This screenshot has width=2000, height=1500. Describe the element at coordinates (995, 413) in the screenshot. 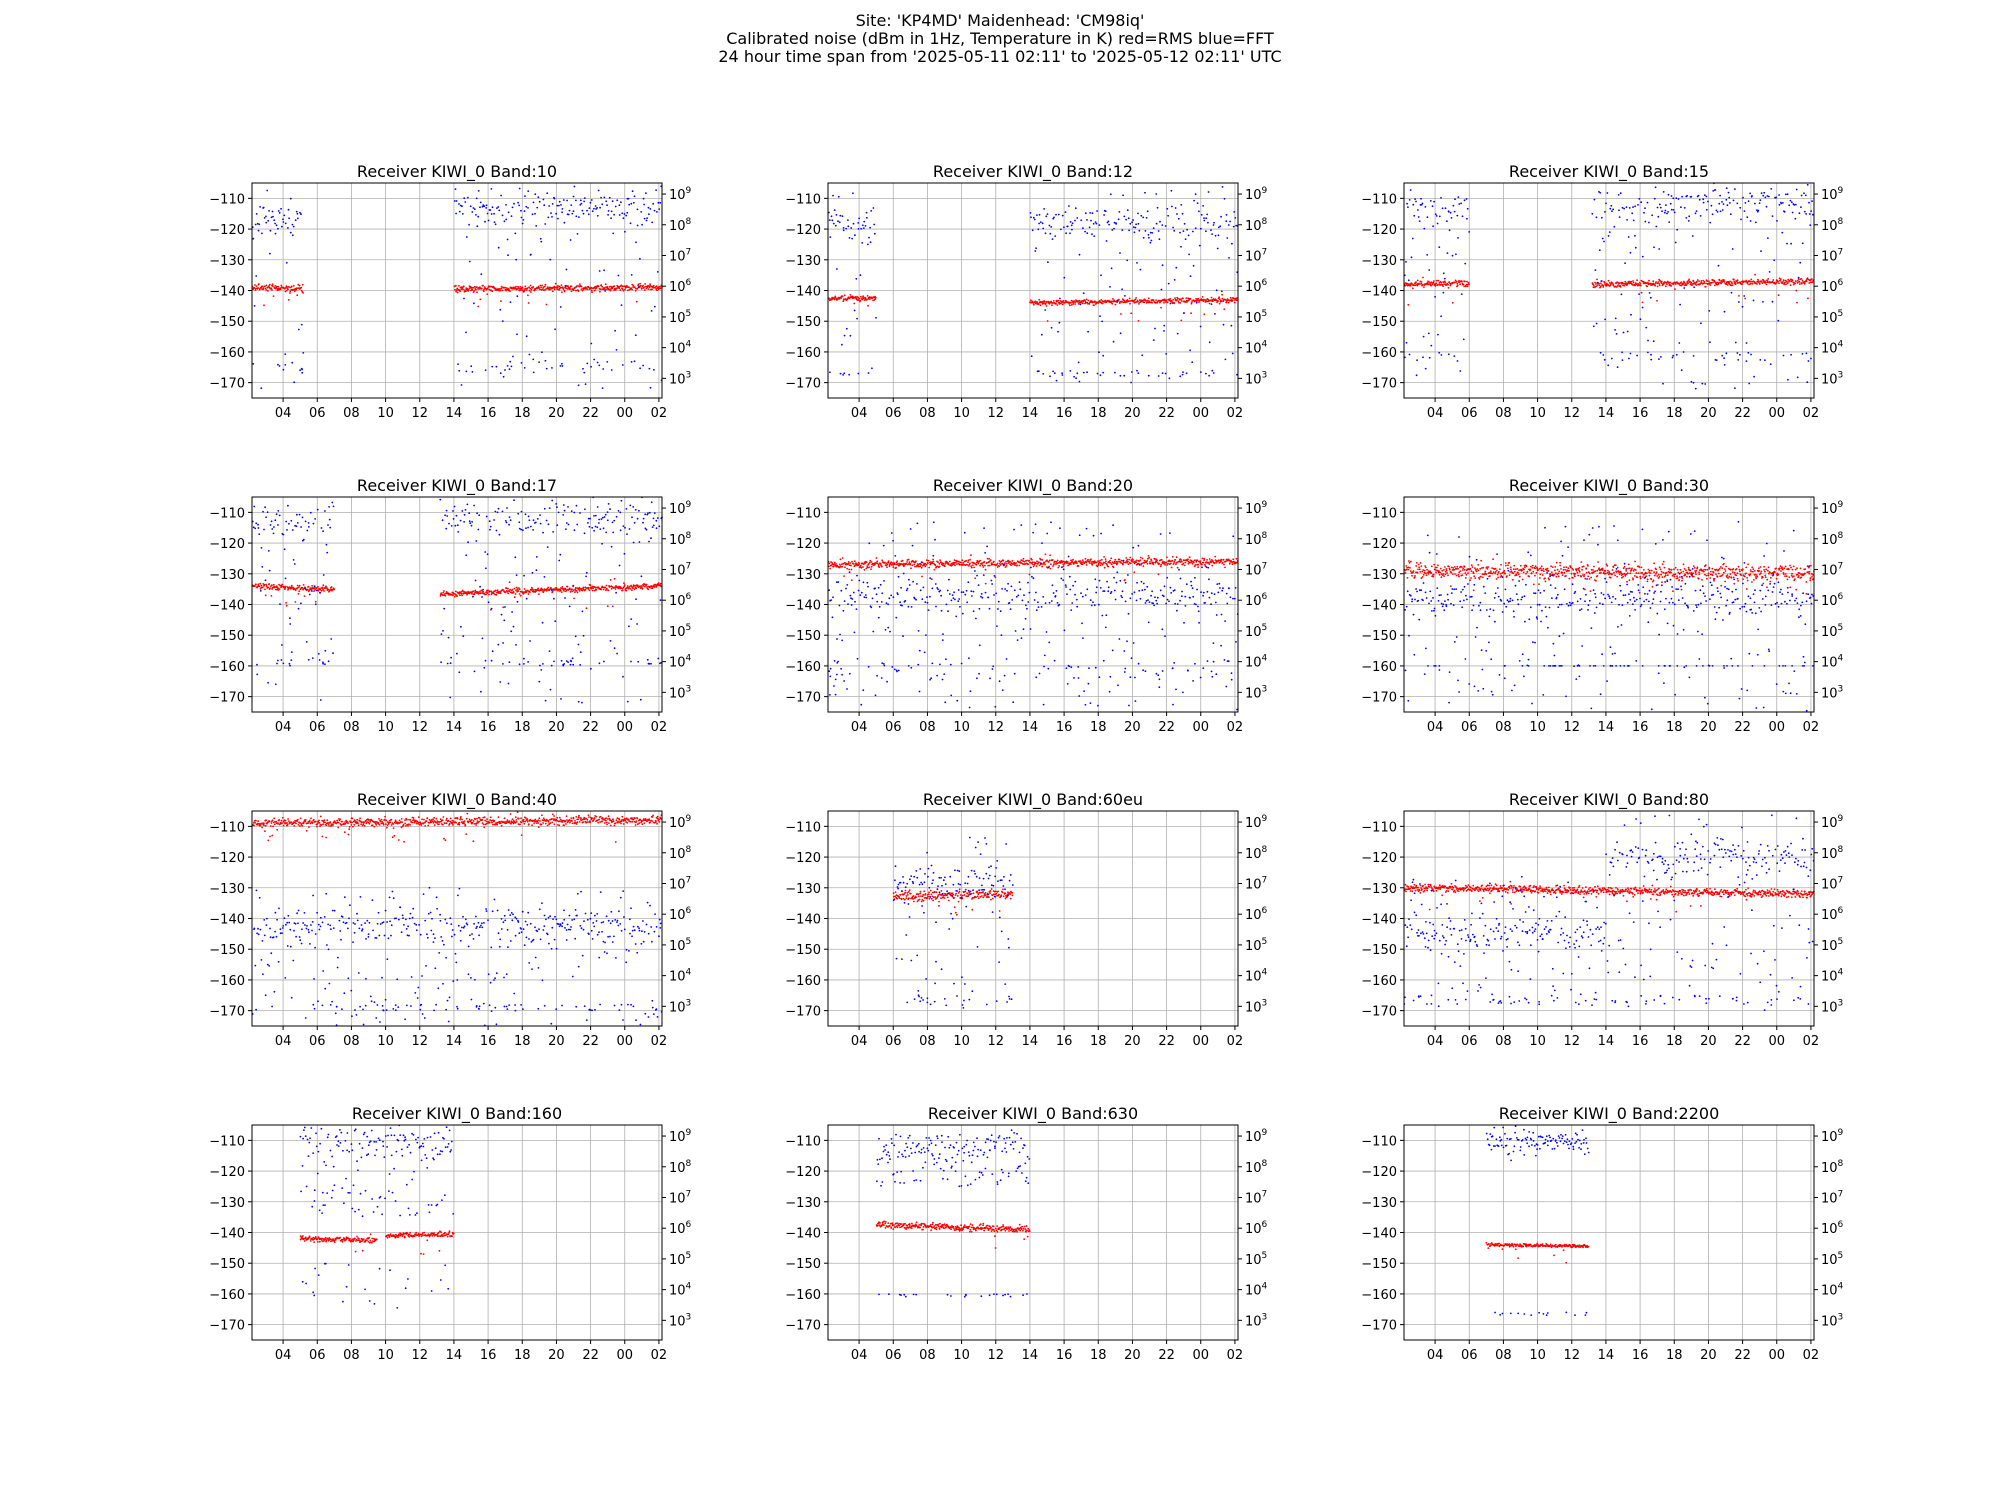

I see `x-tick-label: 12` at that location.